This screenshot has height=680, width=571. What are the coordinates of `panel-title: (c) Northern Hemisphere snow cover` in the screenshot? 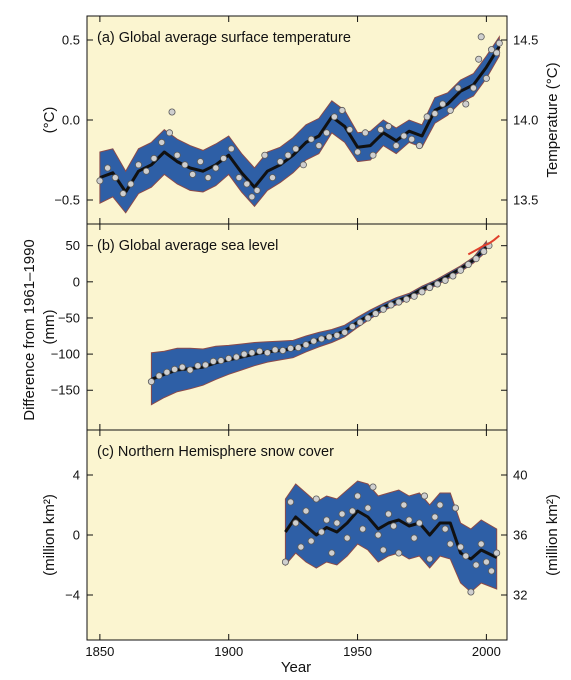 It's located at (215, 452).